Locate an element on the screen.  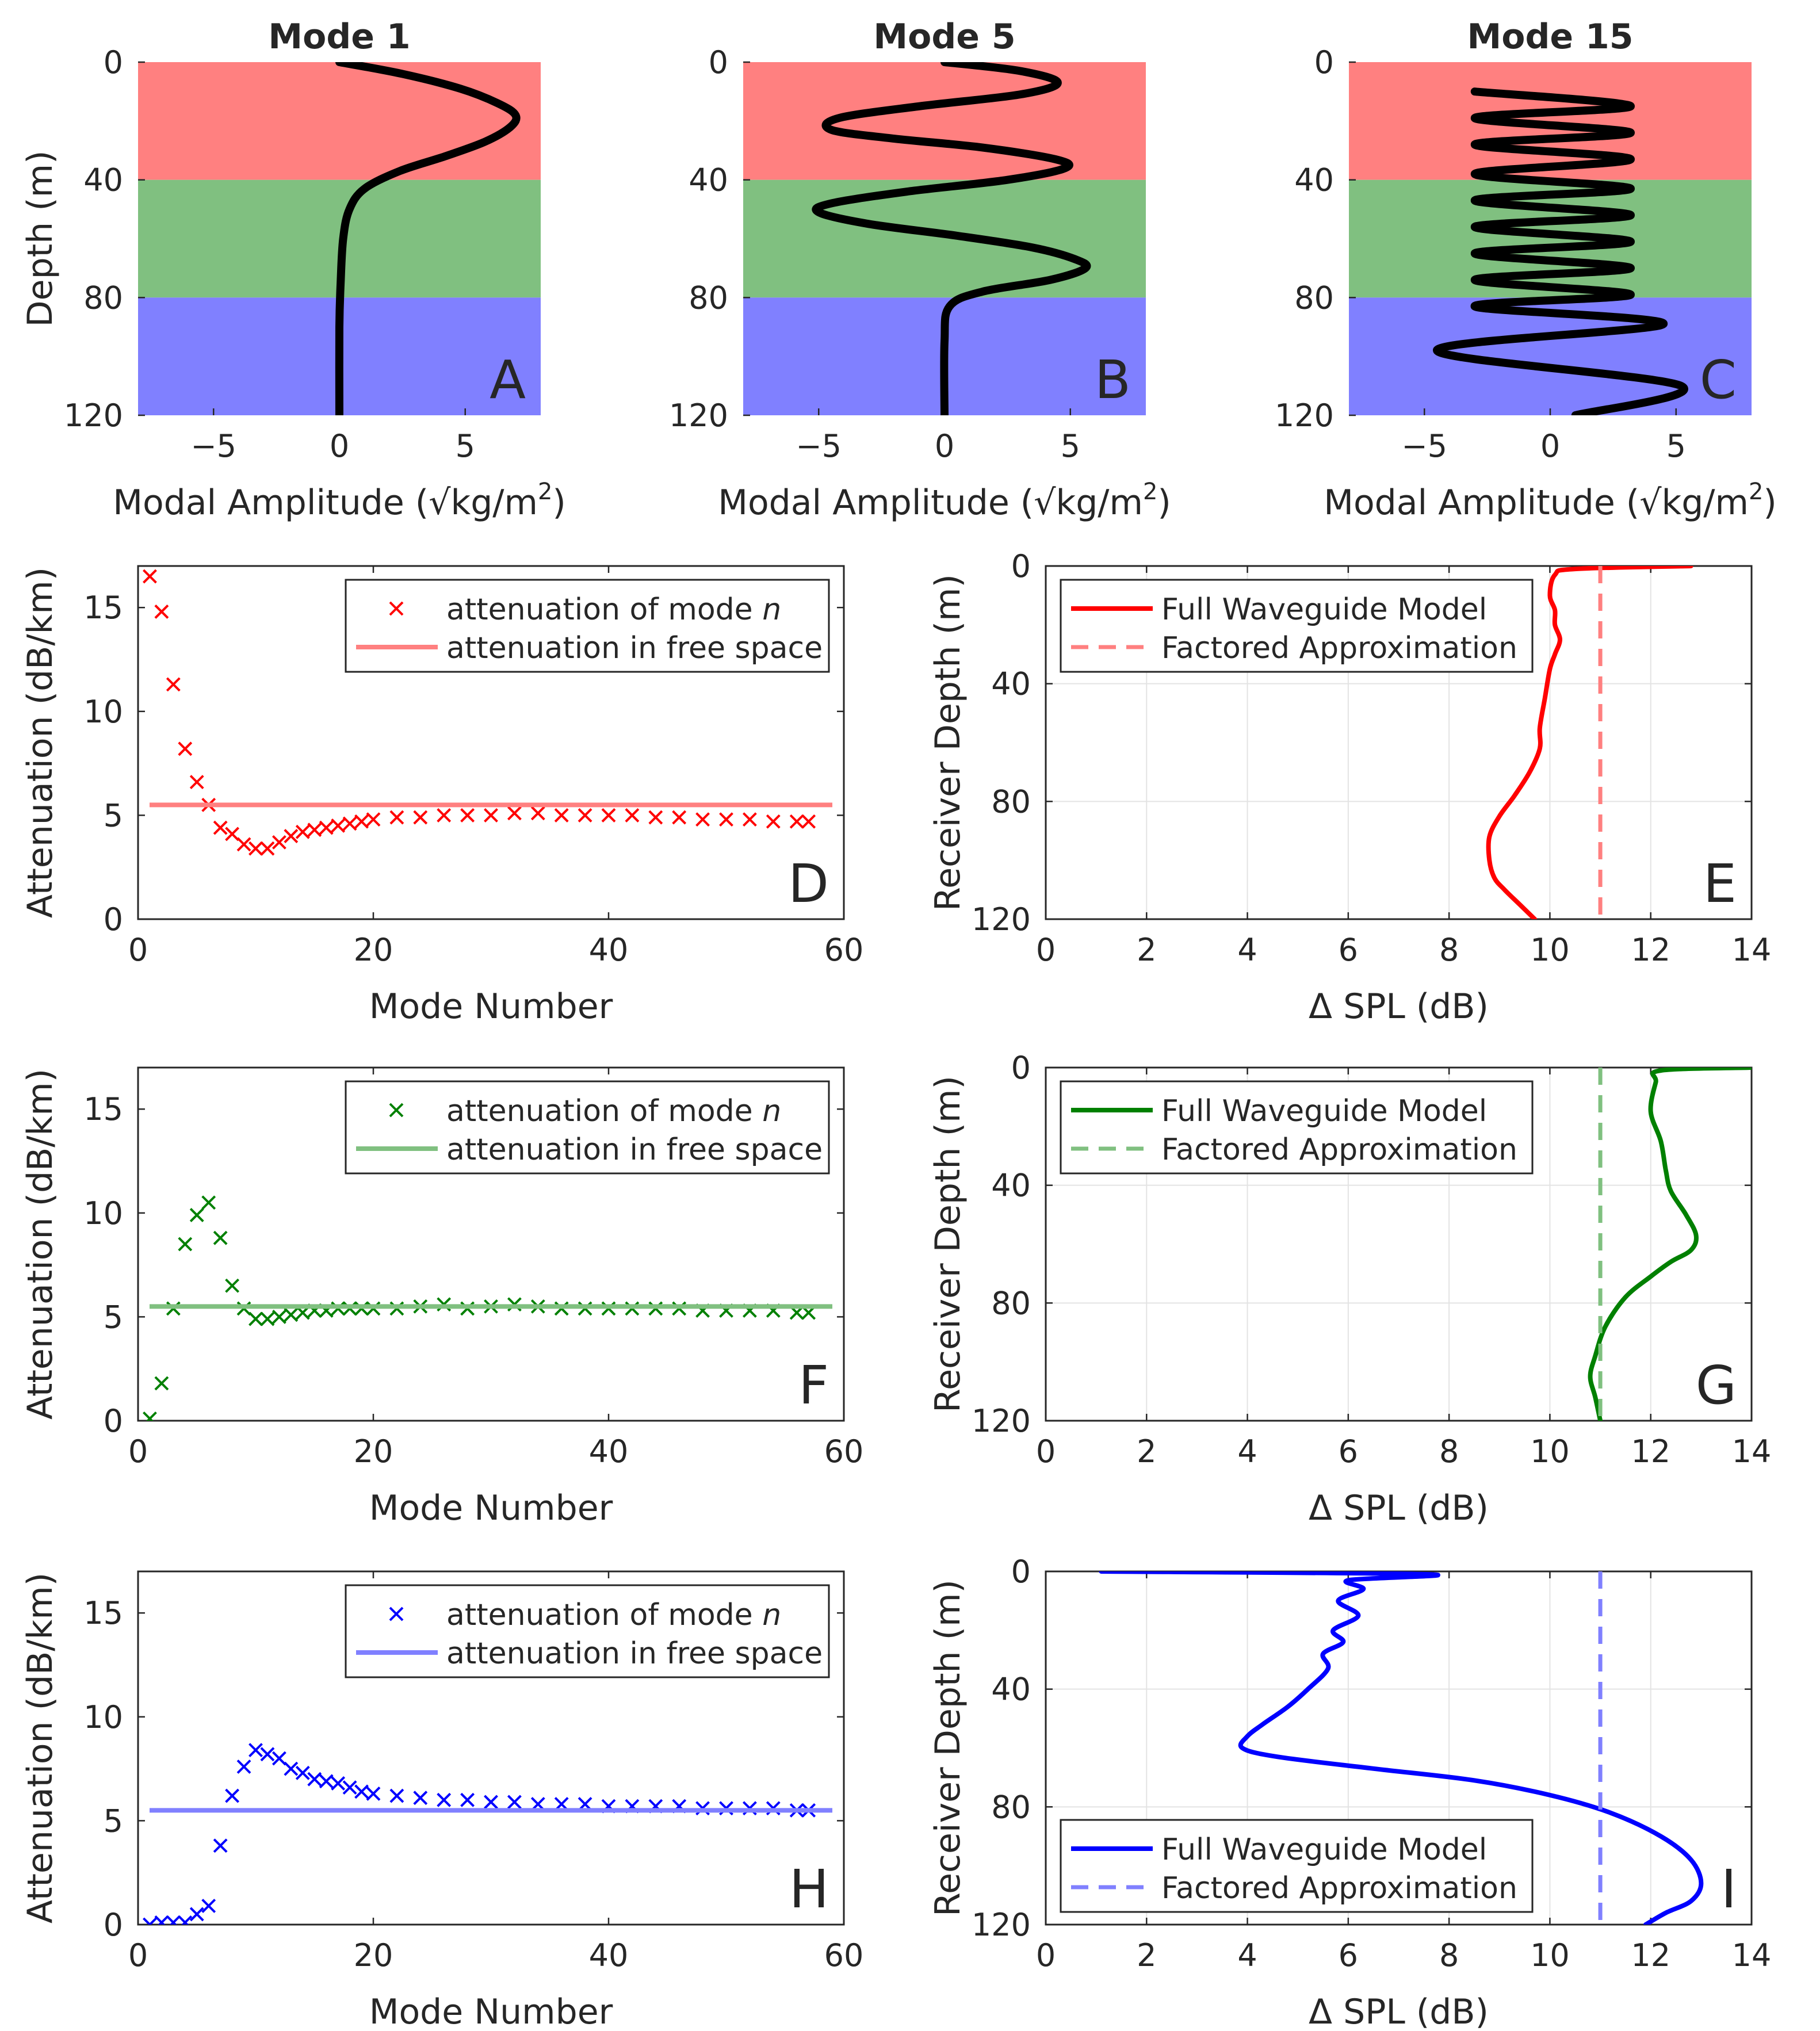
y-tick-label: 15 is located at coordinates (103, 608).